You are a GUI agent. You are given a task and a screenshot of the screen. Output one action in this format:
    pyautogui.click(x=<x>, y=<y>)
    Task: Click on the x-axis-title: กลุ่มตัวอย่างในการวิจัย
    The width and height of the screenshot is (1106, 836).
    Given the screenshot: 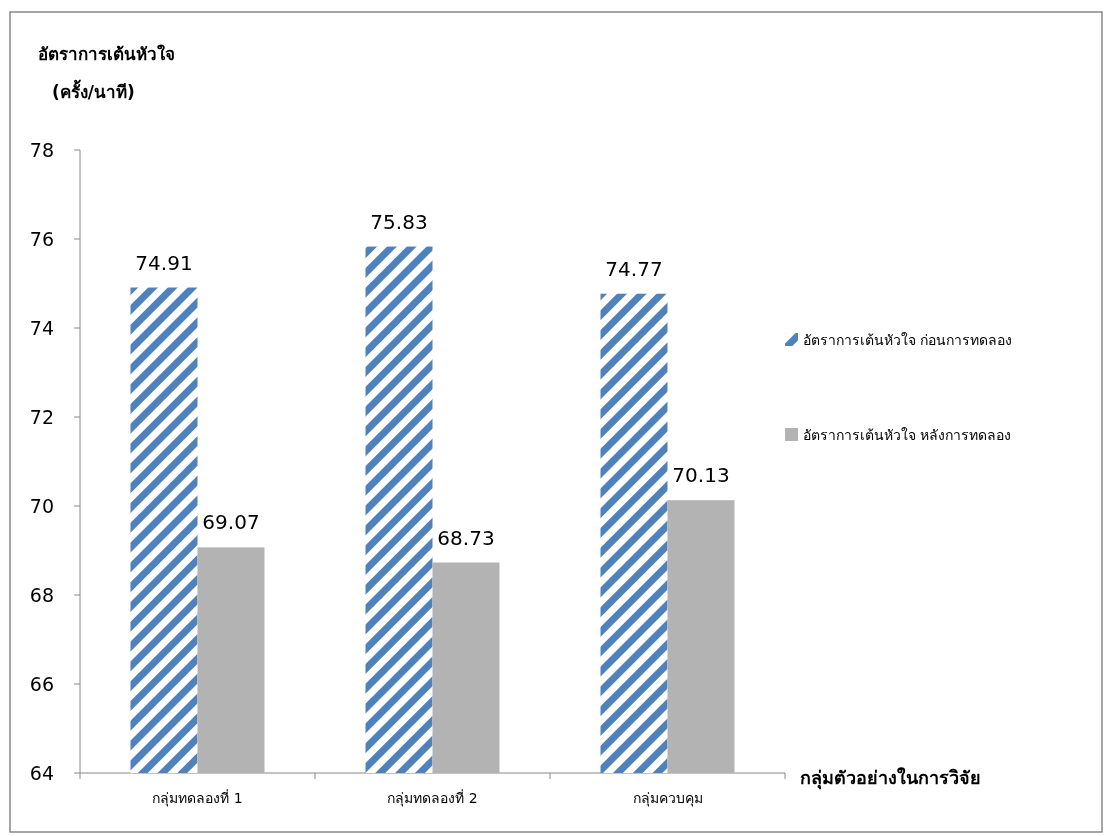 What is the action you would take?
    pyautogui.click(x=890, y=778)
    